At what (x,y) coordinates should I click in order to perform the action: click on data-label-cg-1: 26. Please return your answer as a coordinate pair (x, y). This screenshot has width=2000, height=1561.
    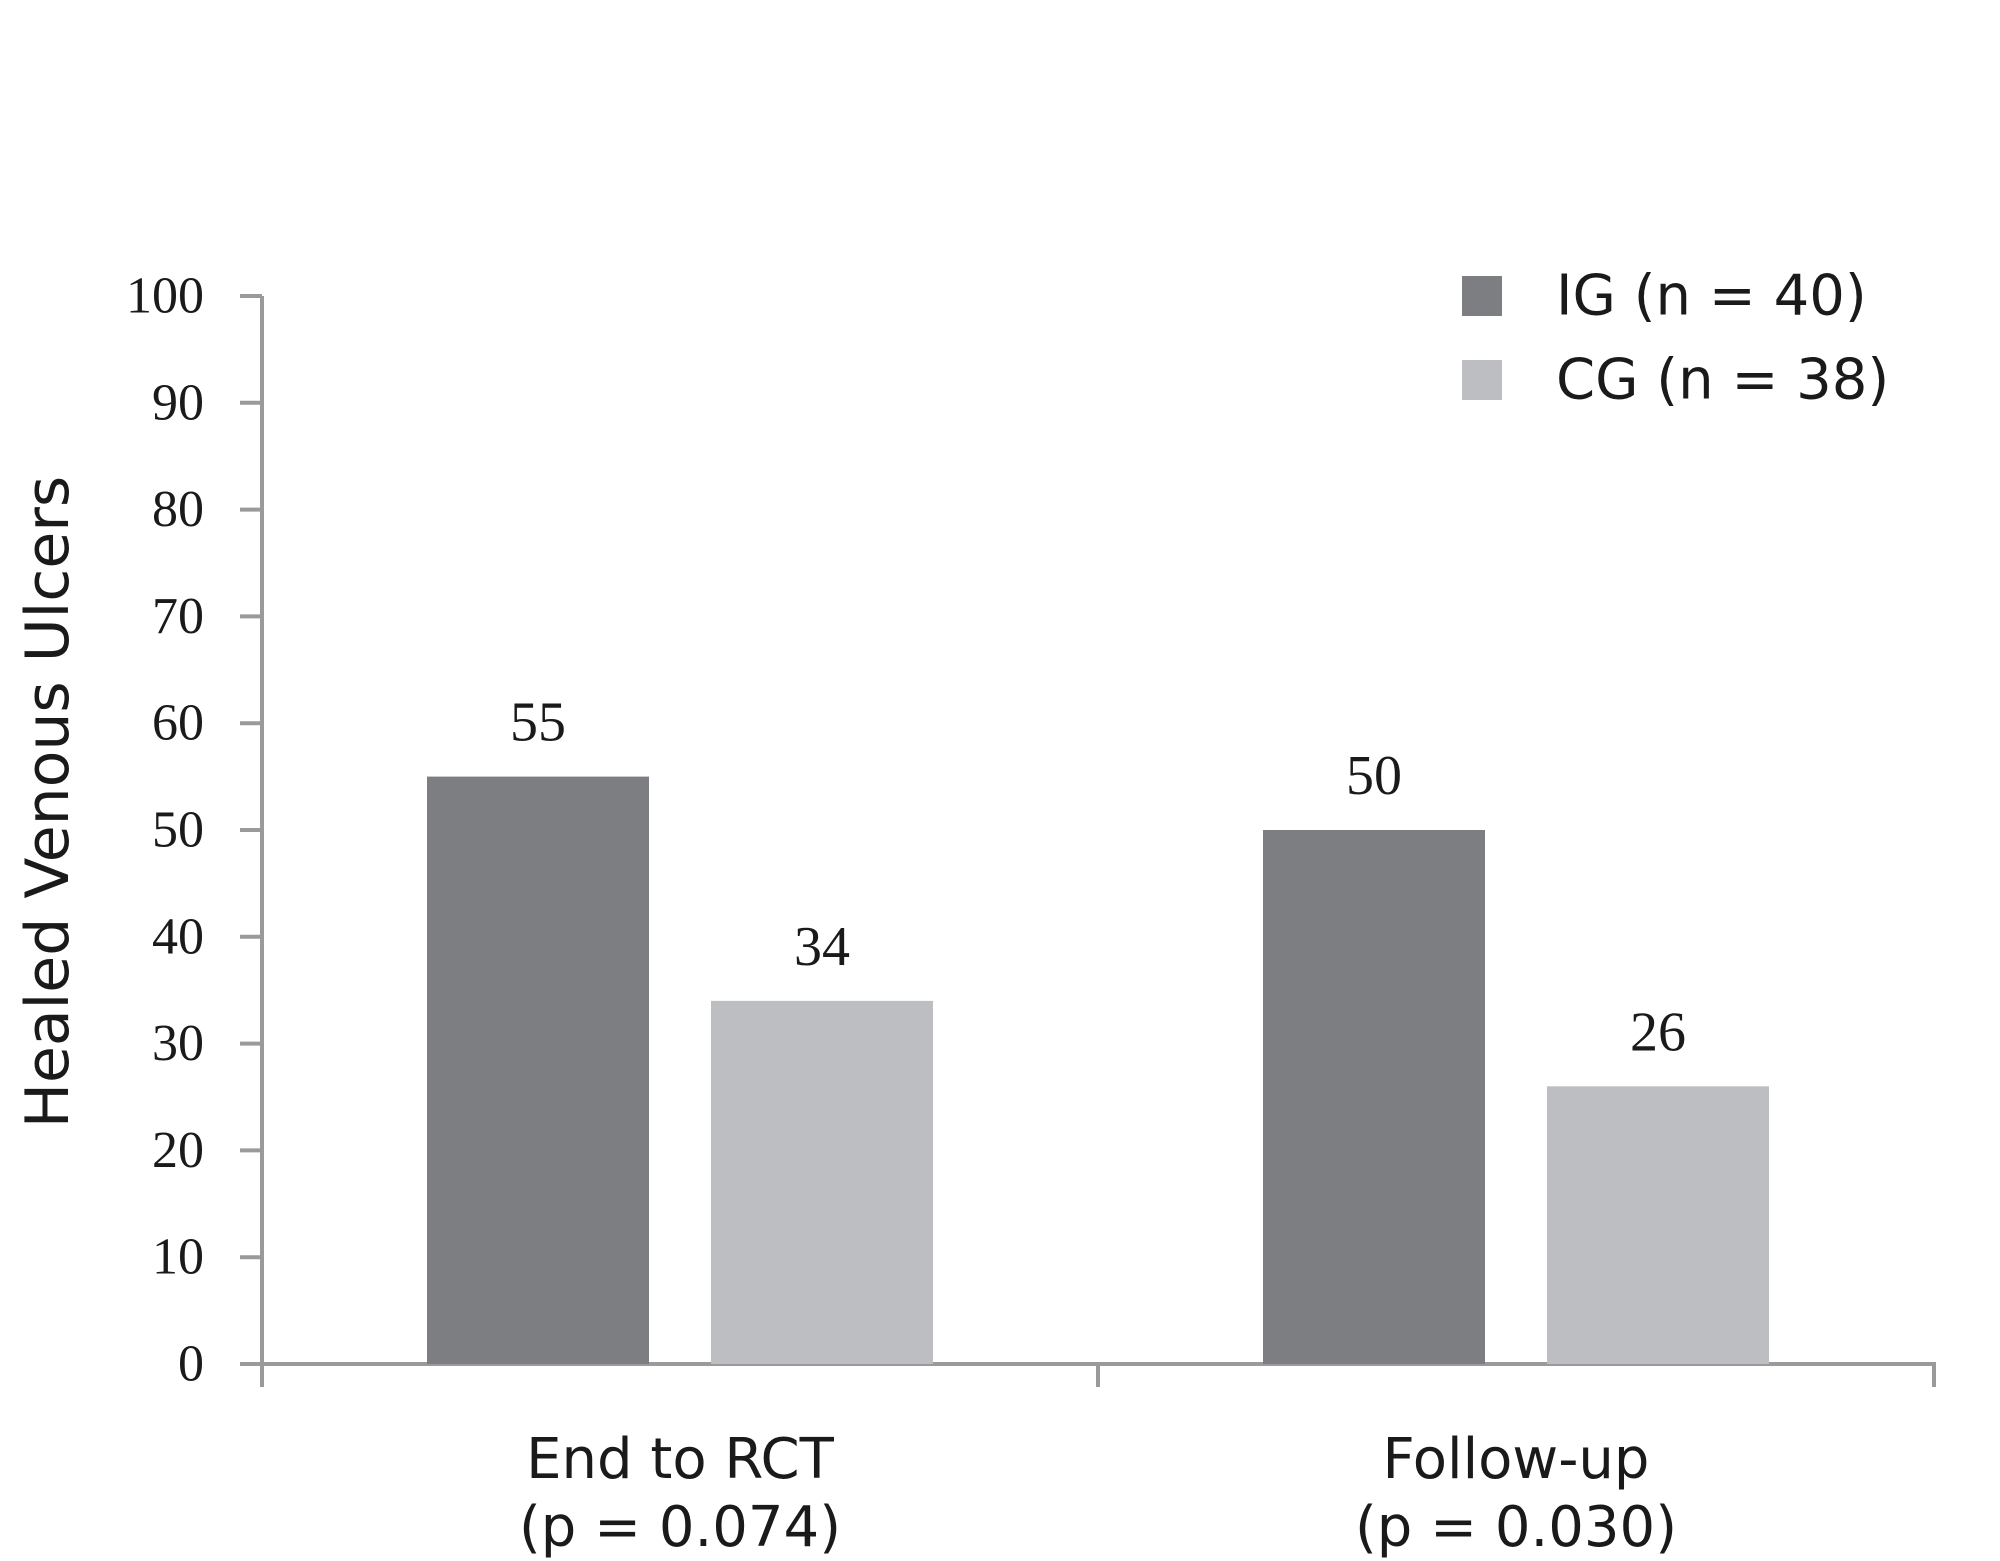
    Looking at the image, I should click on (1658, 1032).